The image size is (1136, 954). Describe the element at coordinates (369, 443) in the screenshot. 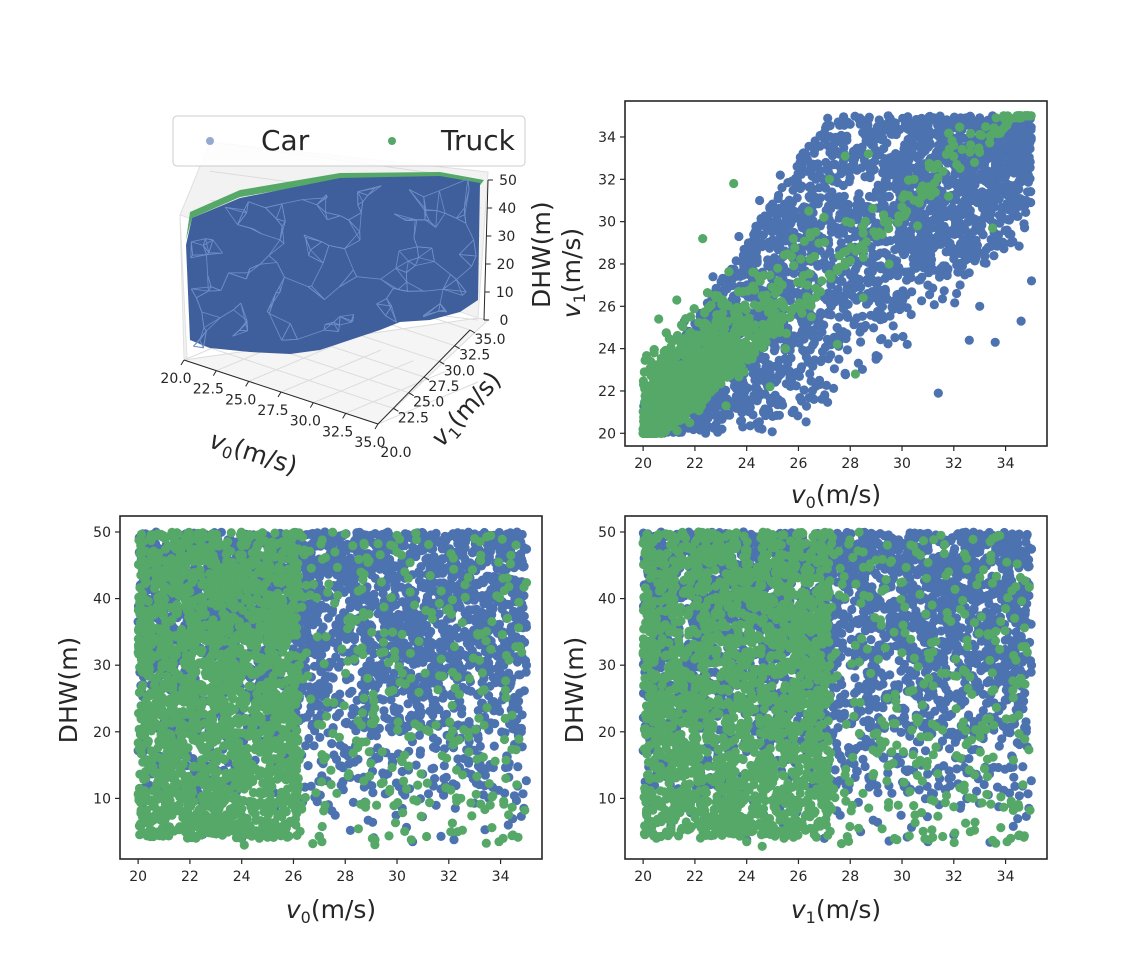

I see `x-tick-label-3d: 35.0` at that location.